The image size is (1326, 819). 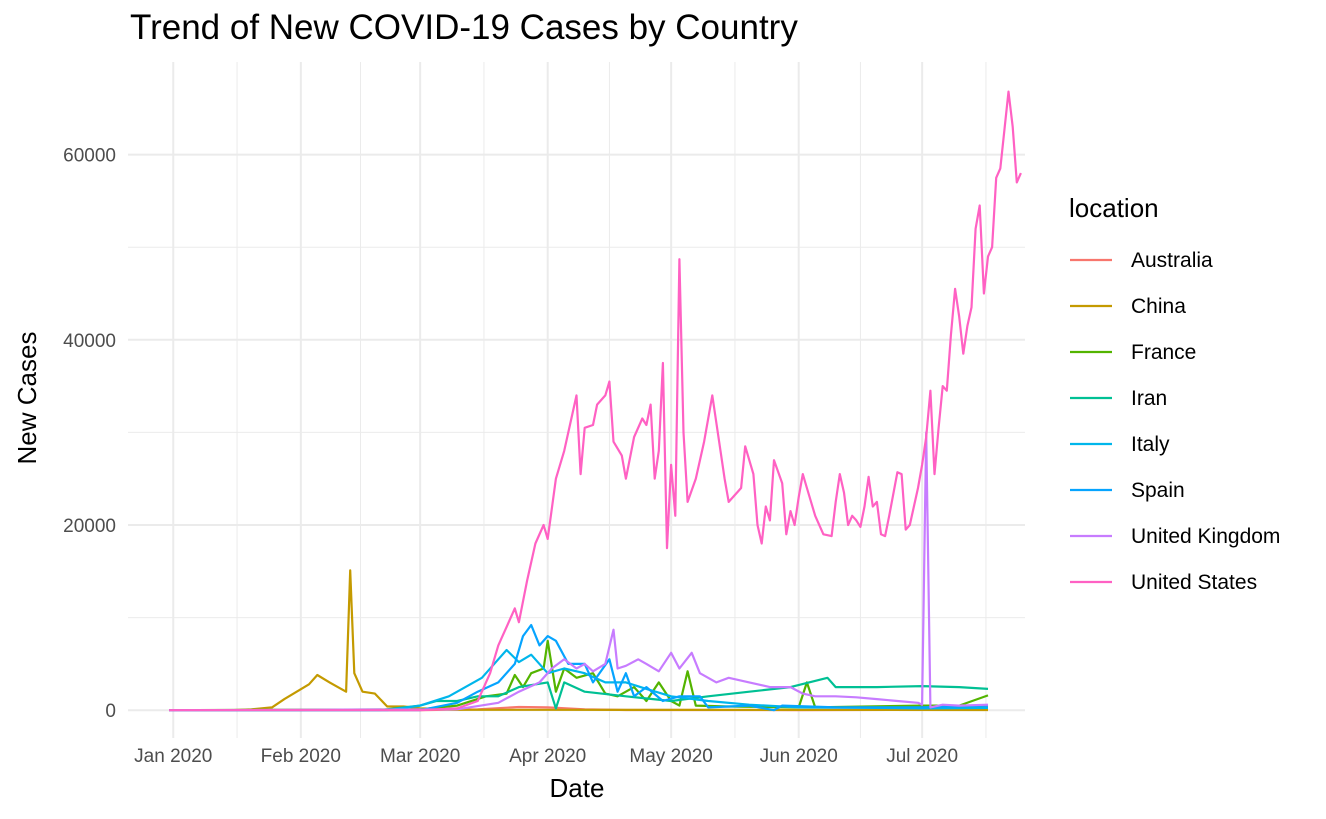 What do you see at coordinates (464, 27) in the screenshot?
I see `chart-title: Trend of New COVID-19 Cases by Country` at bounding box center [464, 27].